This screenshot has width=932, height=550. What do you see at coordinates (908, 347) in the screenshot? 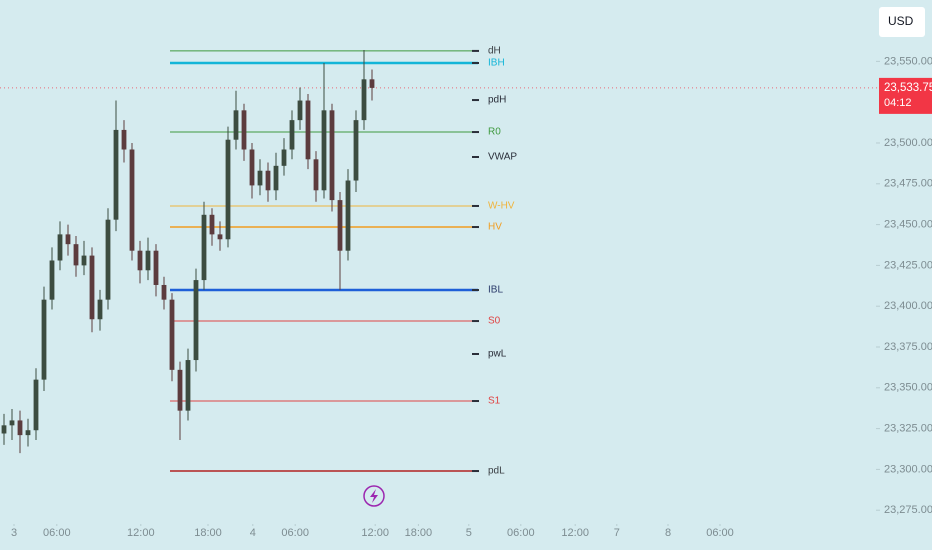
I see `y-tick-label: 23,375.00` at bounding box center [908, 347].